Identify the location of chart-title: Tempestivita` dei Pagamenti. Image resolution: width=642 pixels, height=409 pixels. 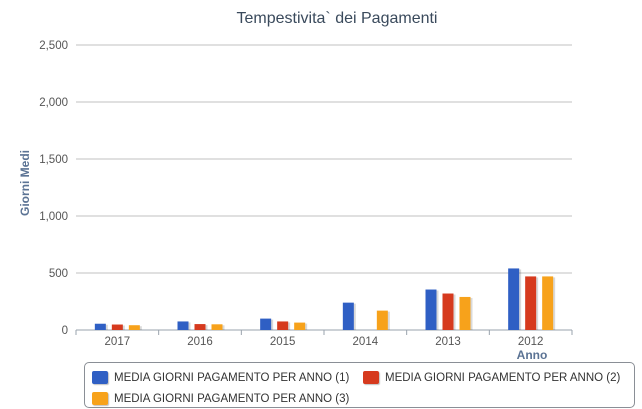
(337, 18).